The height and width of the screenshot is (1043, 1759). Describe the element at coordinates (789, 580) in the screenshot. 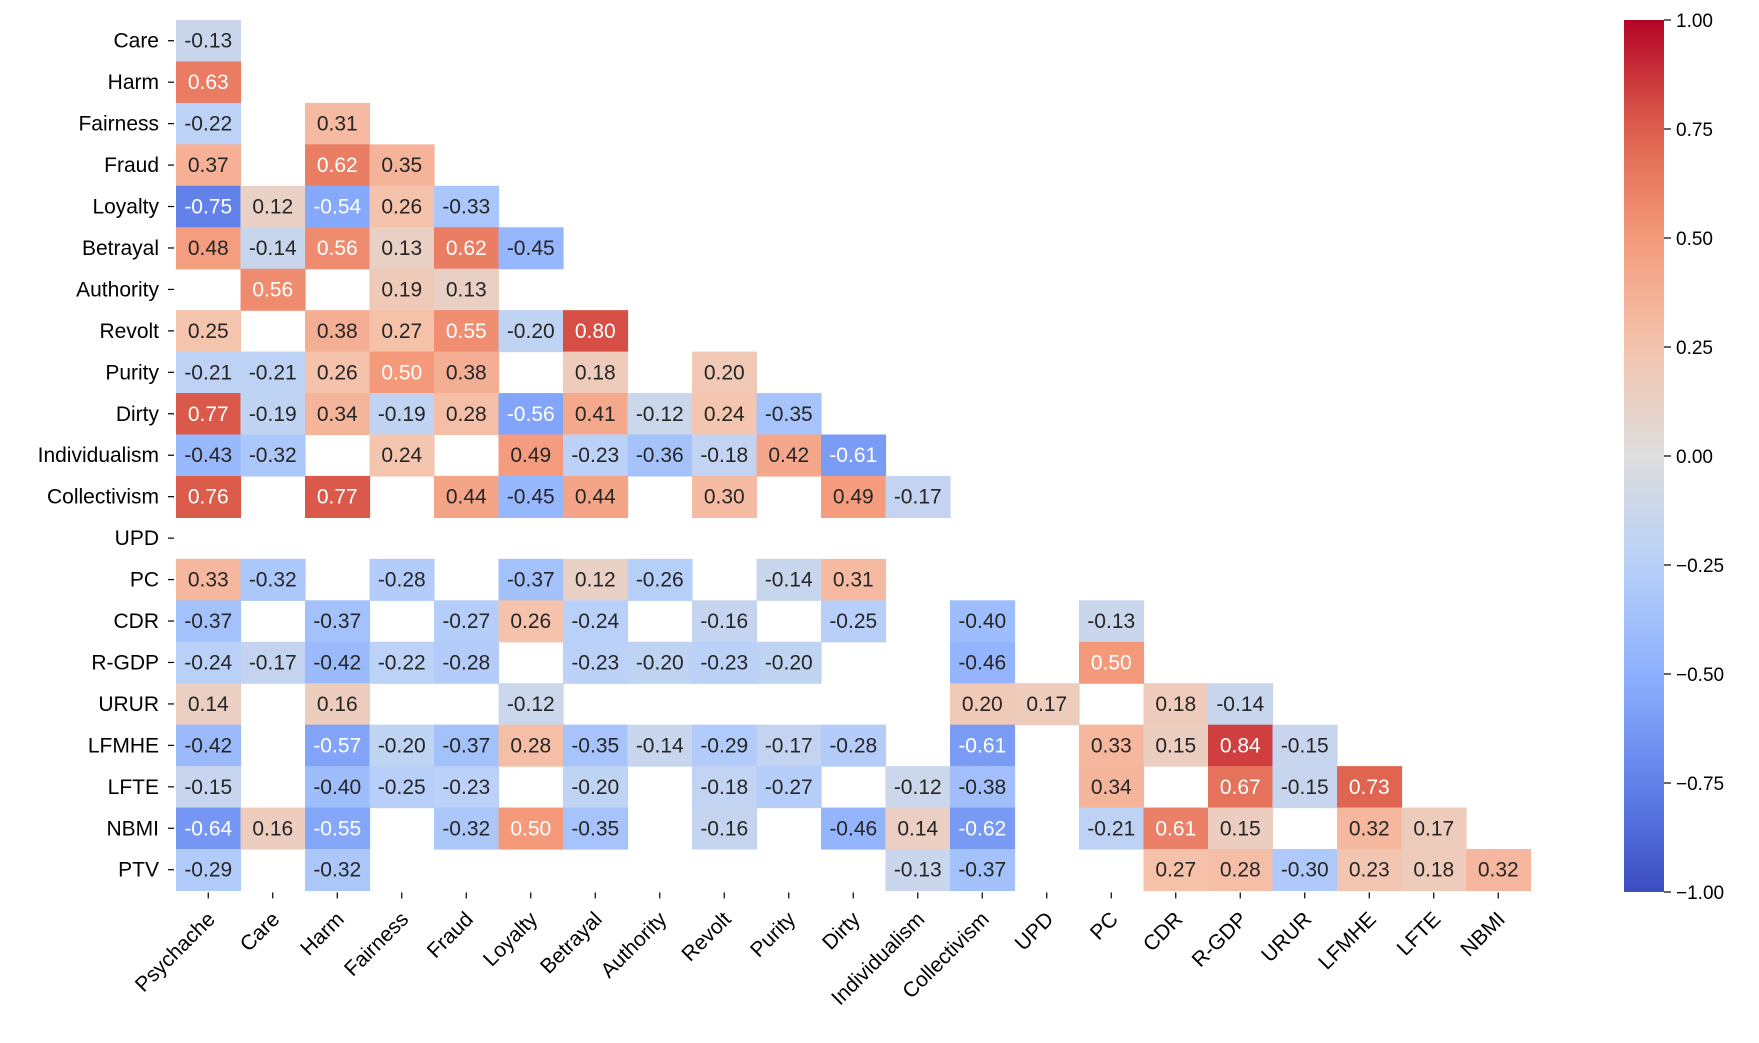

I see `cell-value-label: -0.14` at that location.